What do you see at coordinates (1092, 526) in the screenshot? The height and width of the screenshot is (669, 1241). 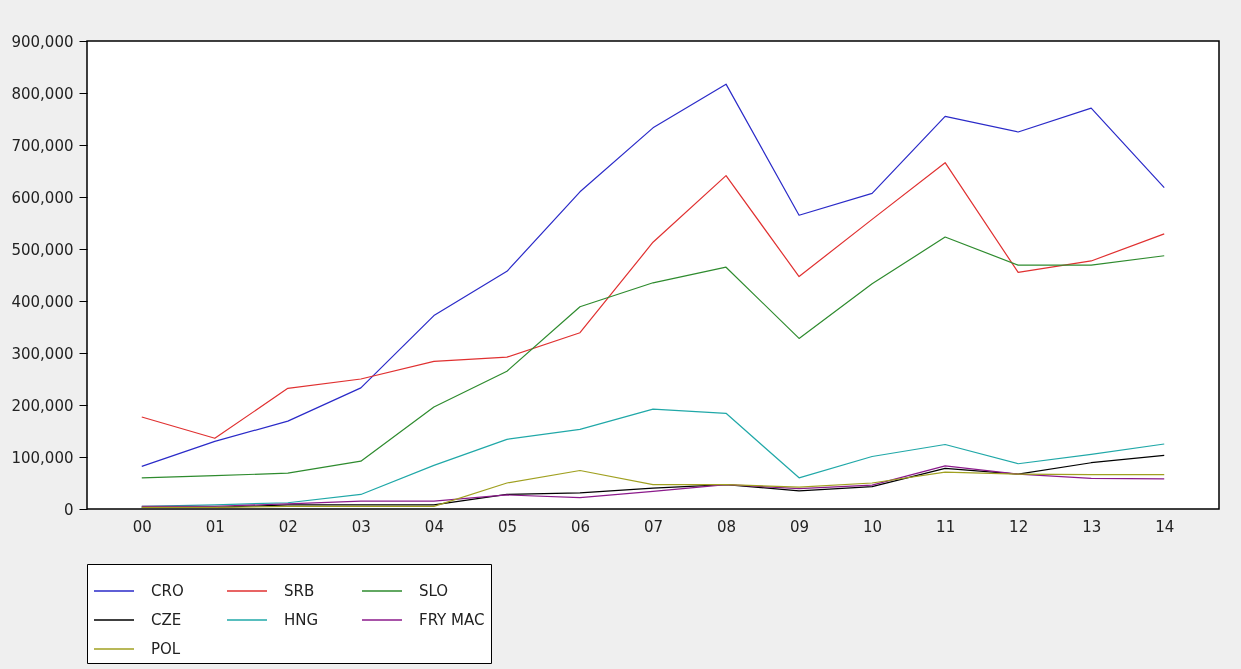 I see `x-tick-label: 13` at bounding box center [1092, 526].